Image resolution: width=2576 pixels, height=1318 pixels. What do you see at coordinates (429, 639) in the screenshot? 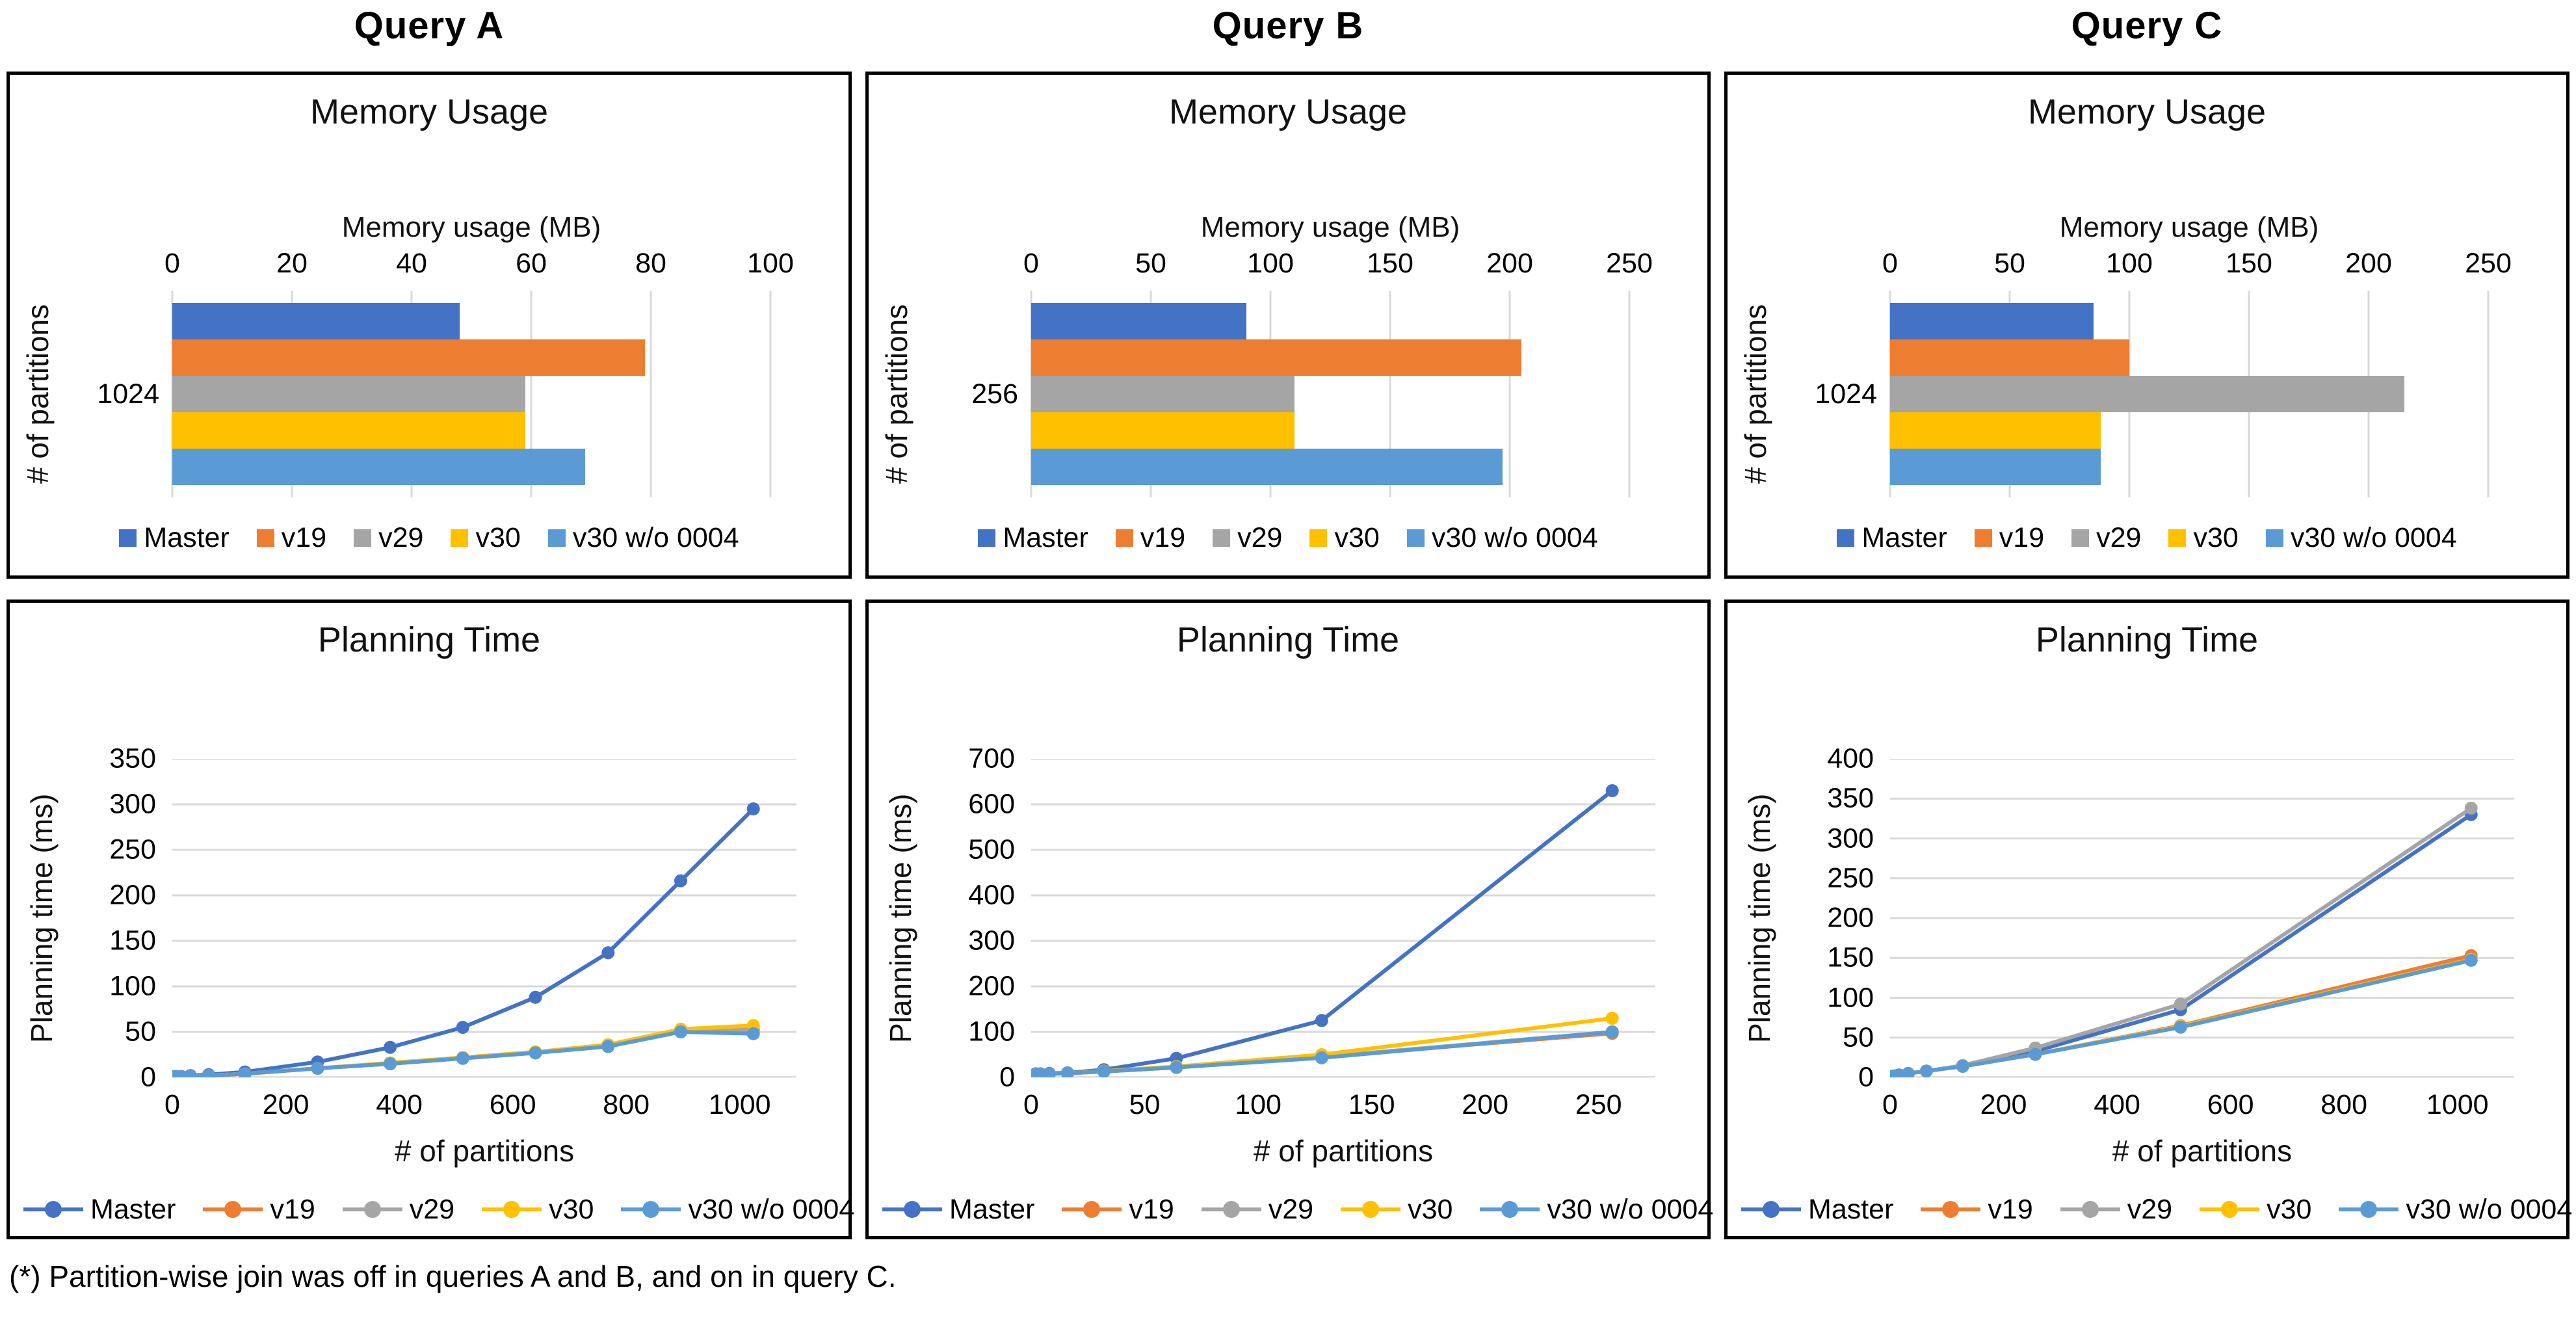
I see `chart-title: Planning Time` at bounding box center [429, 639].